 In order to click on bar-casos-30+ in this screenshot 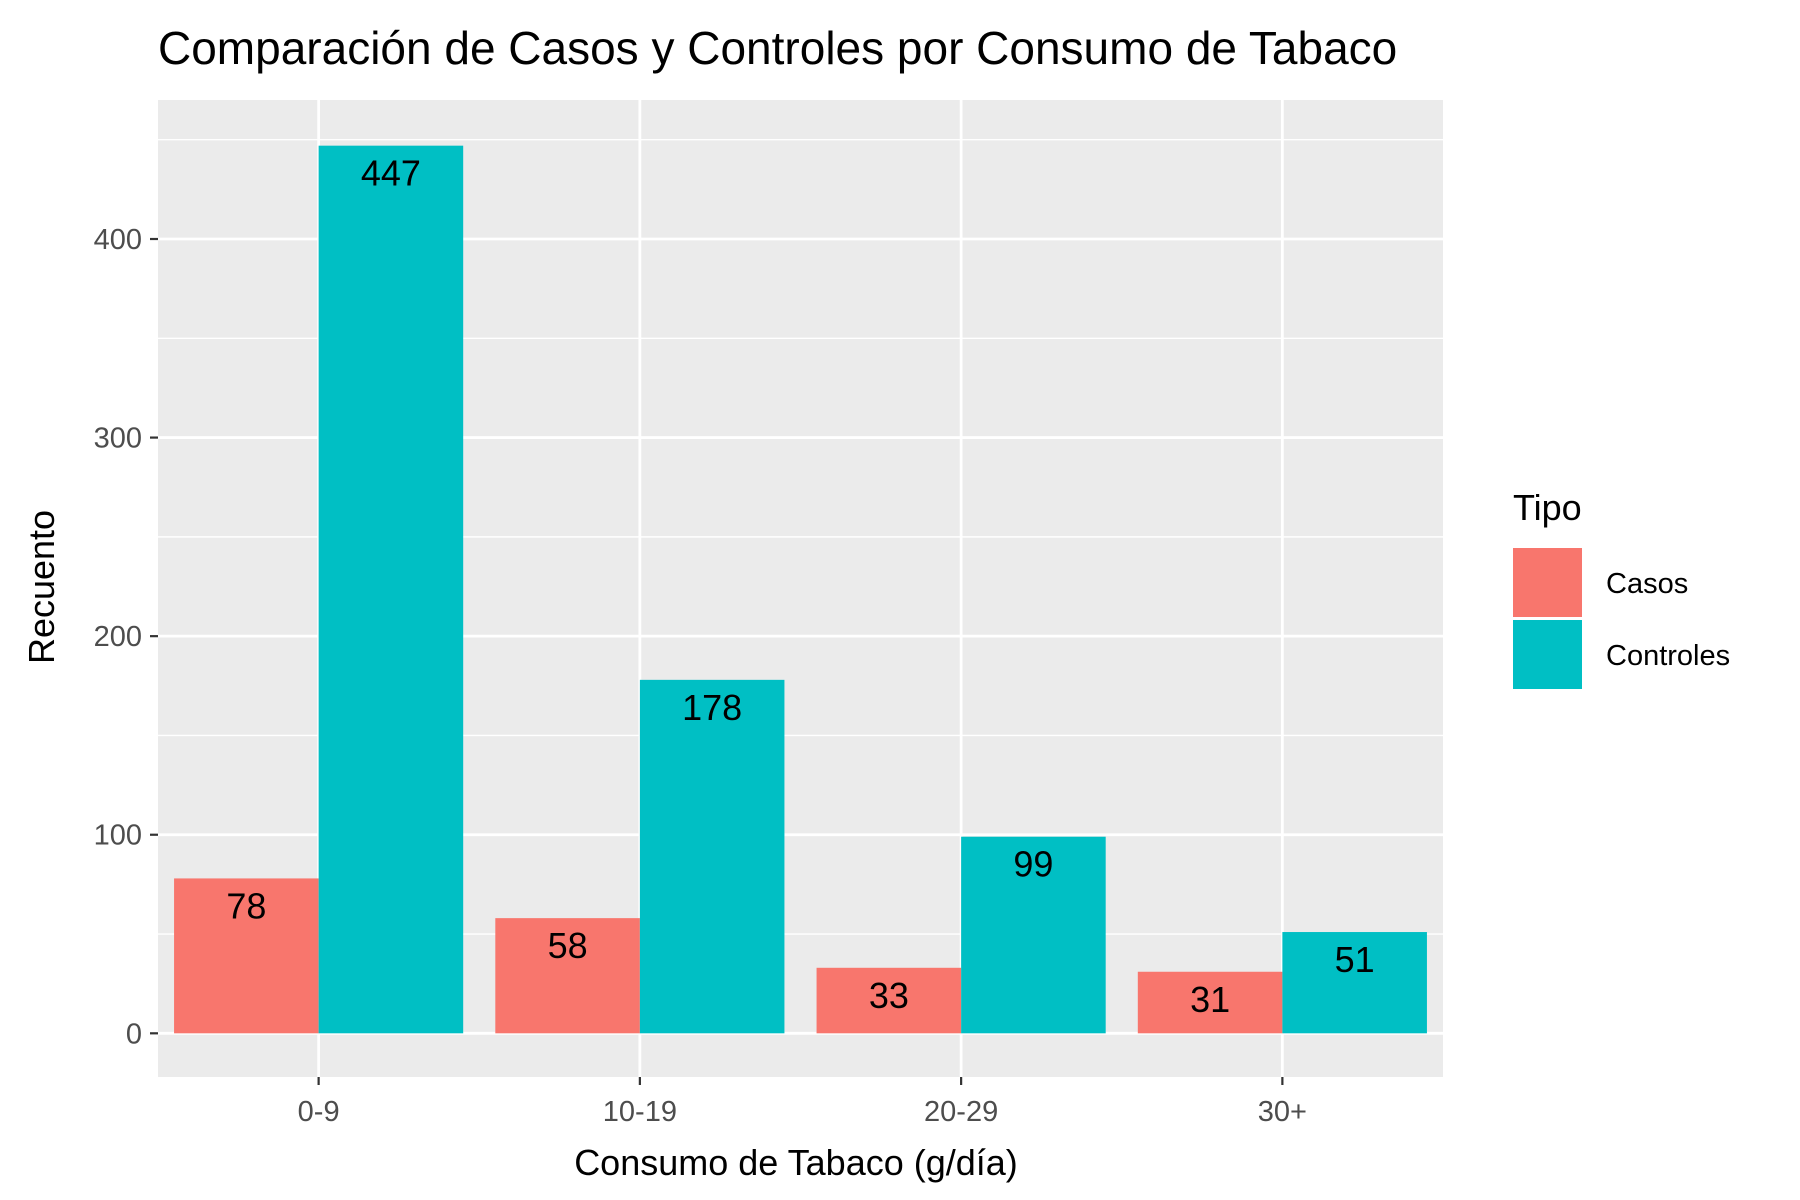, I will do `click(1210, 1002)`.